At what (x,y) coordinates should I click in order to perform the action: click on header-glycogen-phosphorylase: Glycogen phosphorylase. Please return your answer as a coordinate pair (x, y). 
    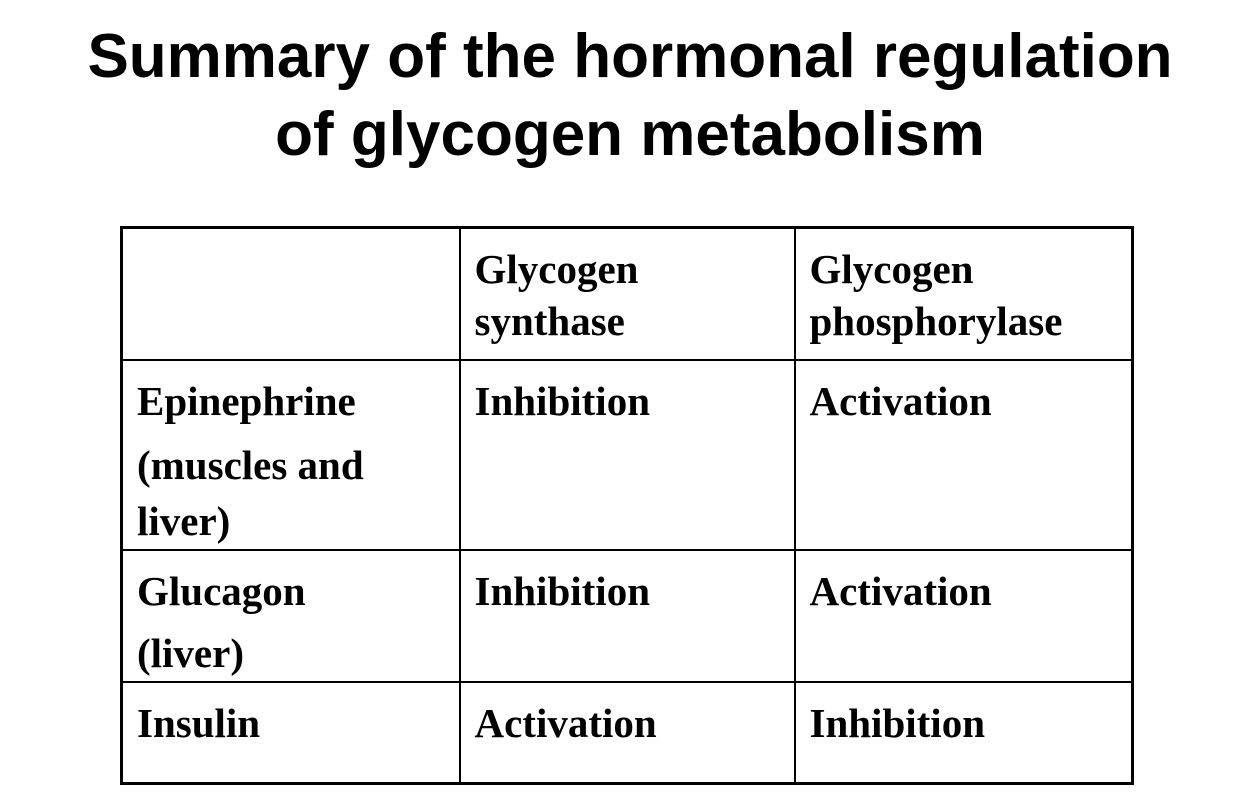
    Looking at the image, I should click on (963, 293).